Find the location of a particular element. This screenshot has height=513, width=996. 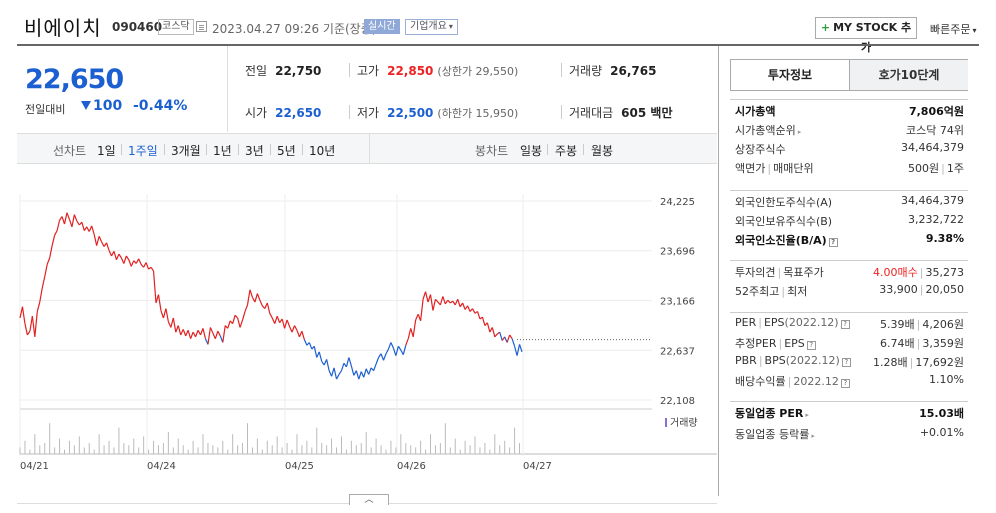

change-rate: -0.44% is located at coordinates (160, 106).